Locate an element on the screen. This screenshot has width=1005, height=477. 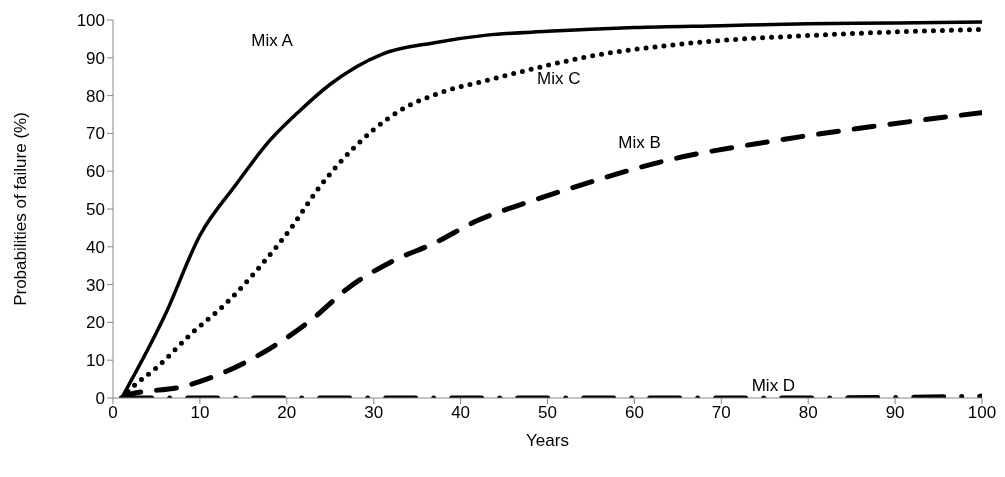
x-tick-label: 30 is located at coordinates (374, 413).